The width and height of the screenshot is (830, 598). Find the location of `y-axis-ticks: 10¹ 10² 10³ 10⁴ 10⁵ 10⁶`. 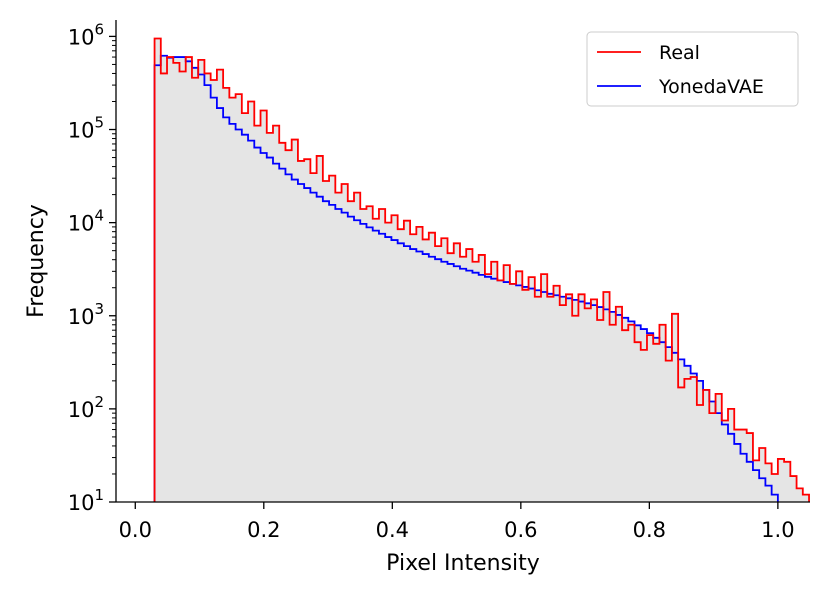

y-axis-ticks: 10¹ 10² 10³ 10⁴ 10⁵ 10⁶ is located at coordinates (92, 267).